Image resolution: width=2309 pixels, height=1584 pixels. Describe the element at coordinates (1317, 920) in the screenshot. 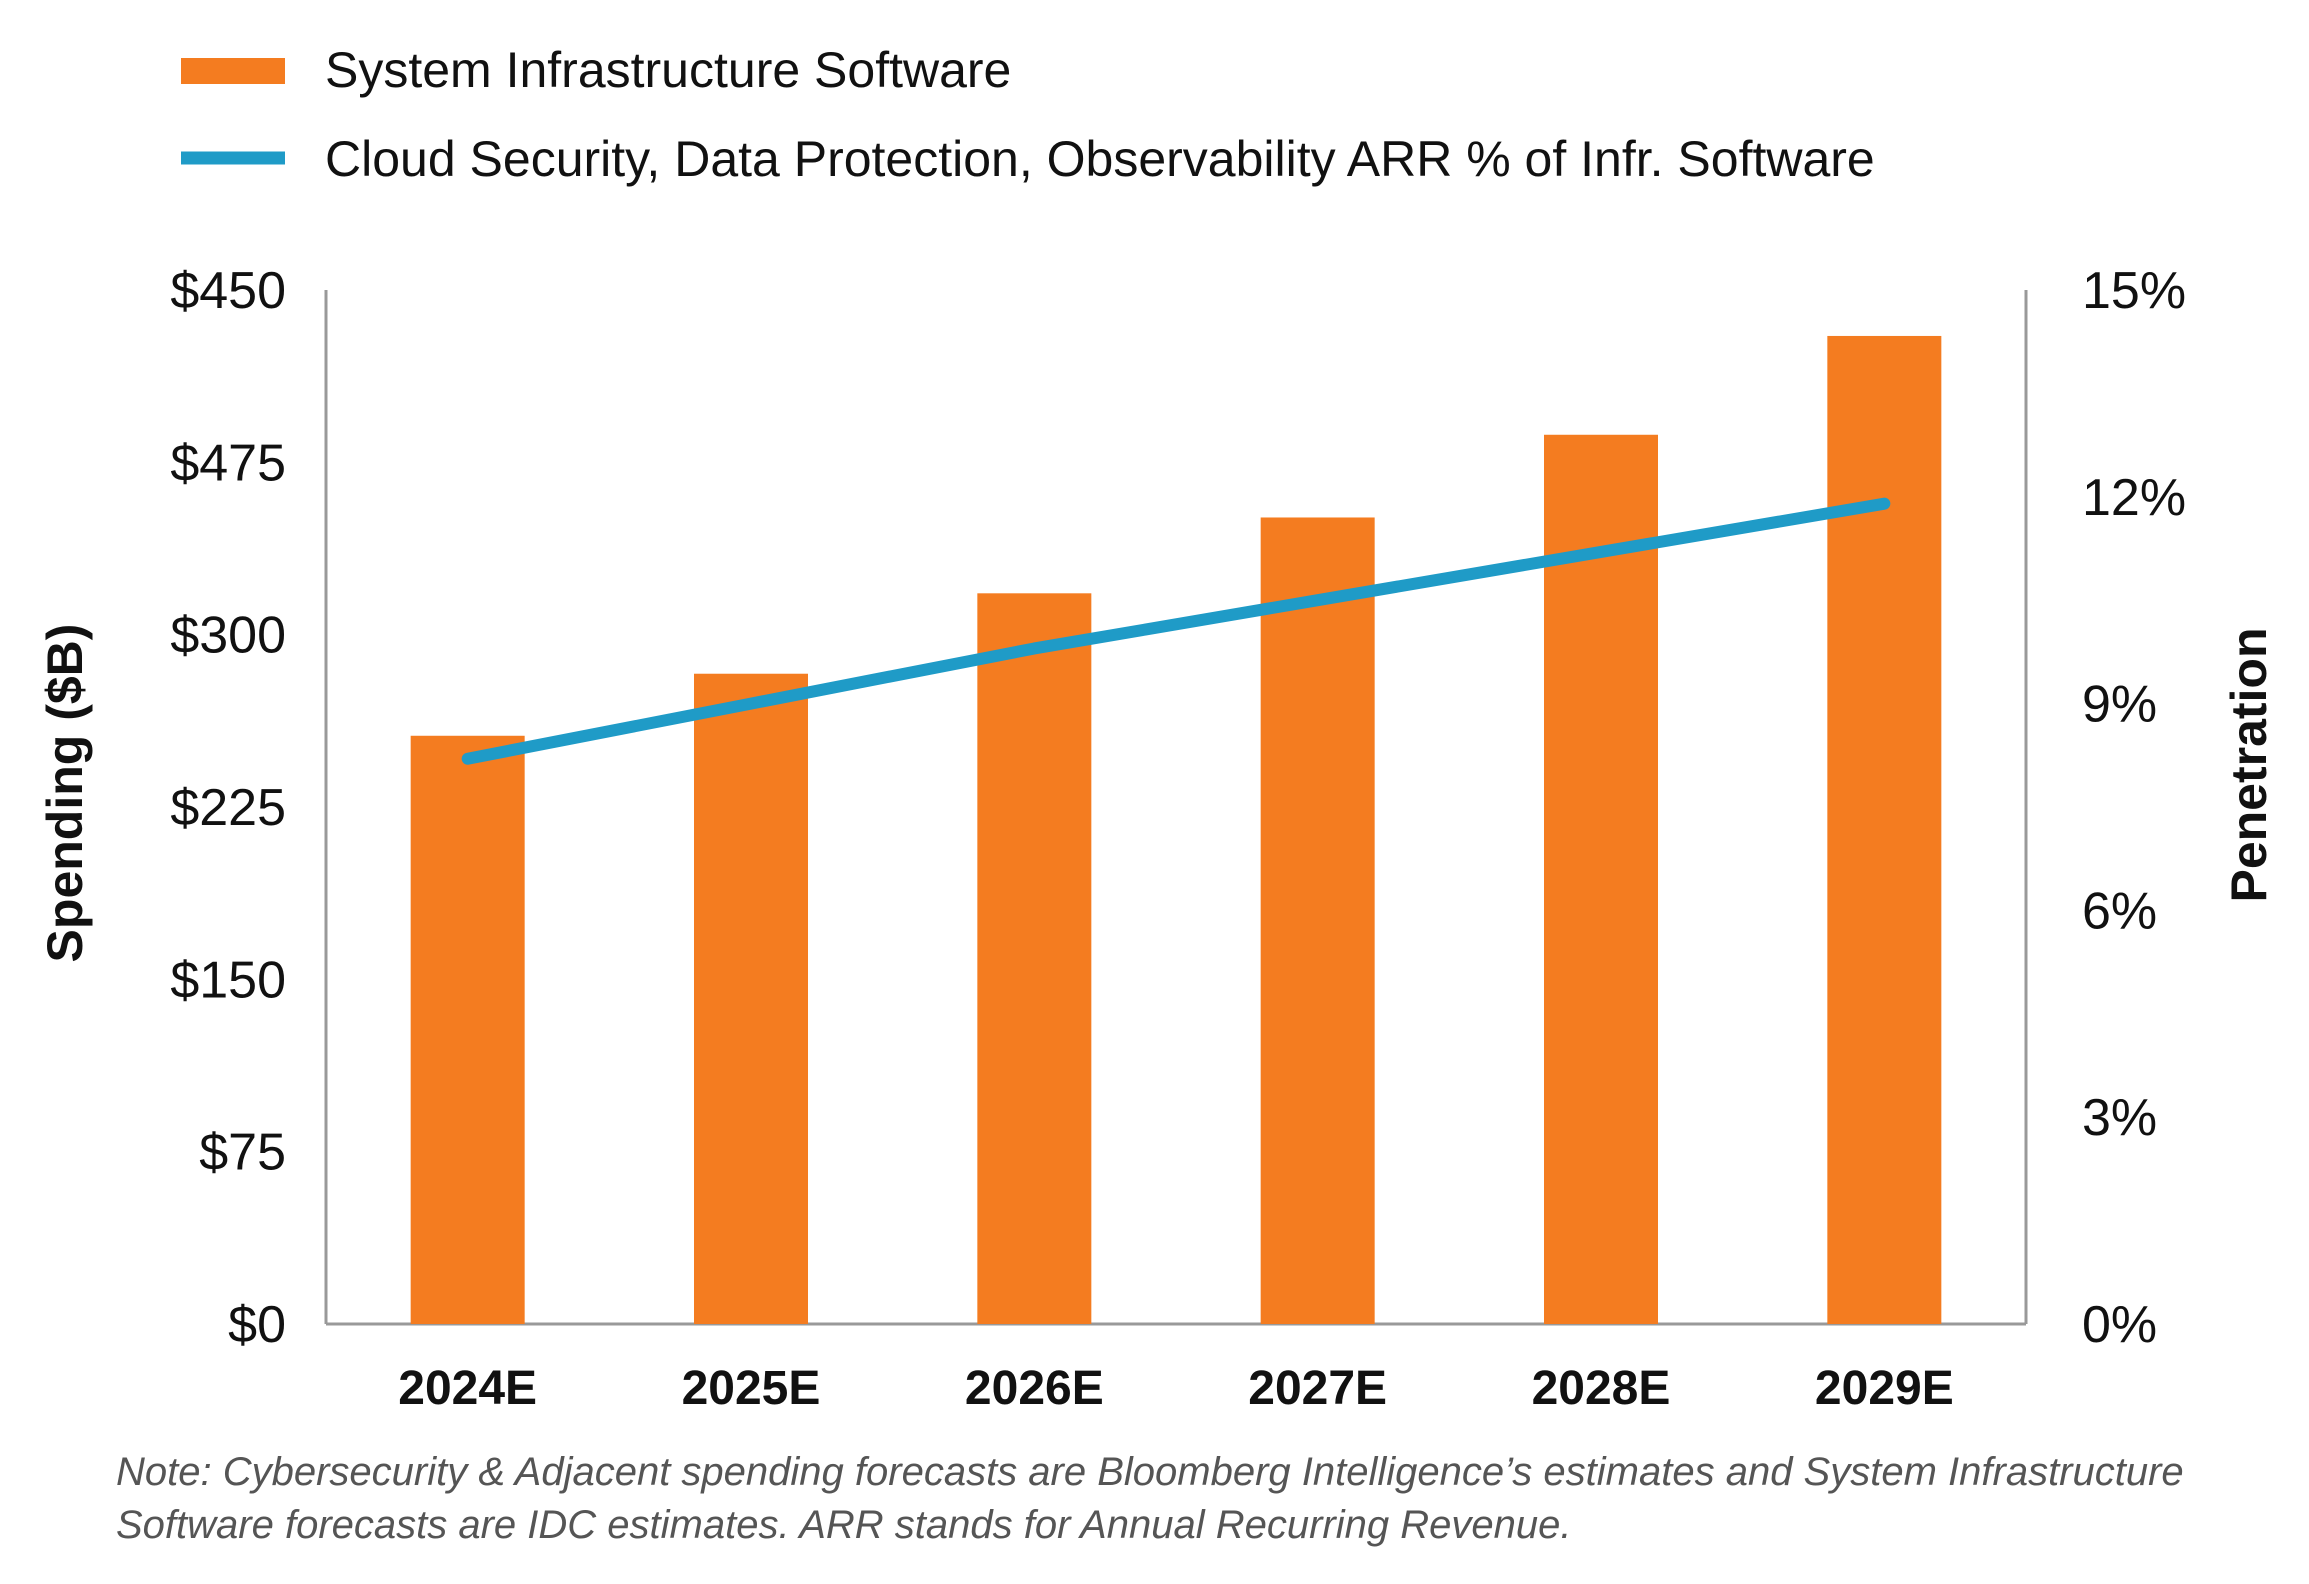

I see `bar-2027E` at that location.